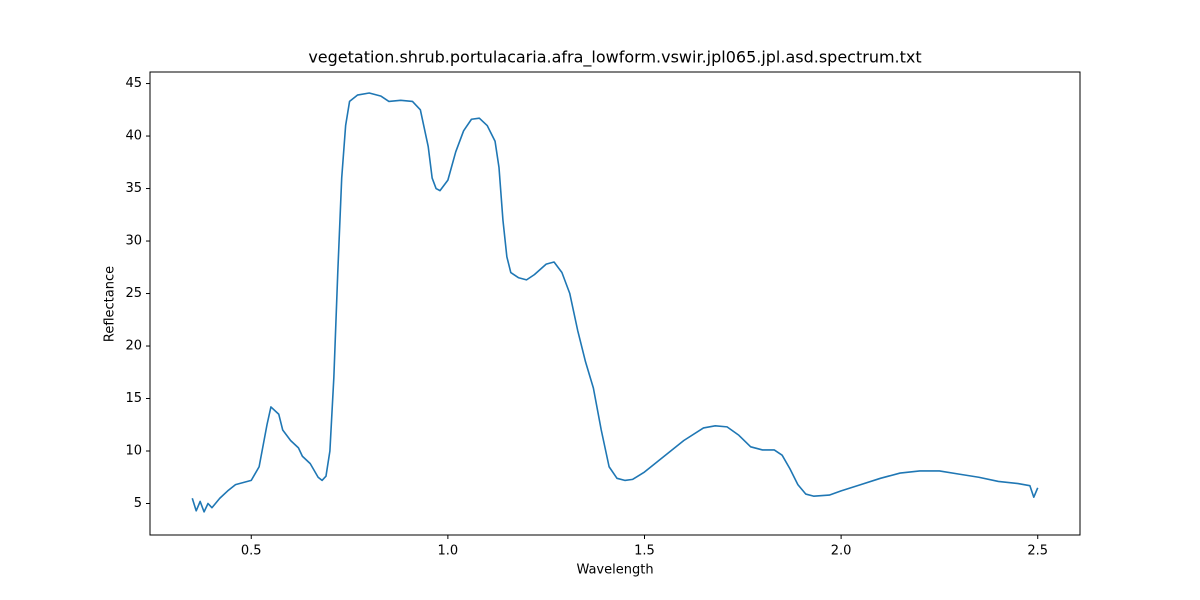 Image resolution: width=1200 pixels, height=600 pixels. Describe the element at coordinates (133, 346) in the screenshot. I see `y-tick-label: 20` at that location.